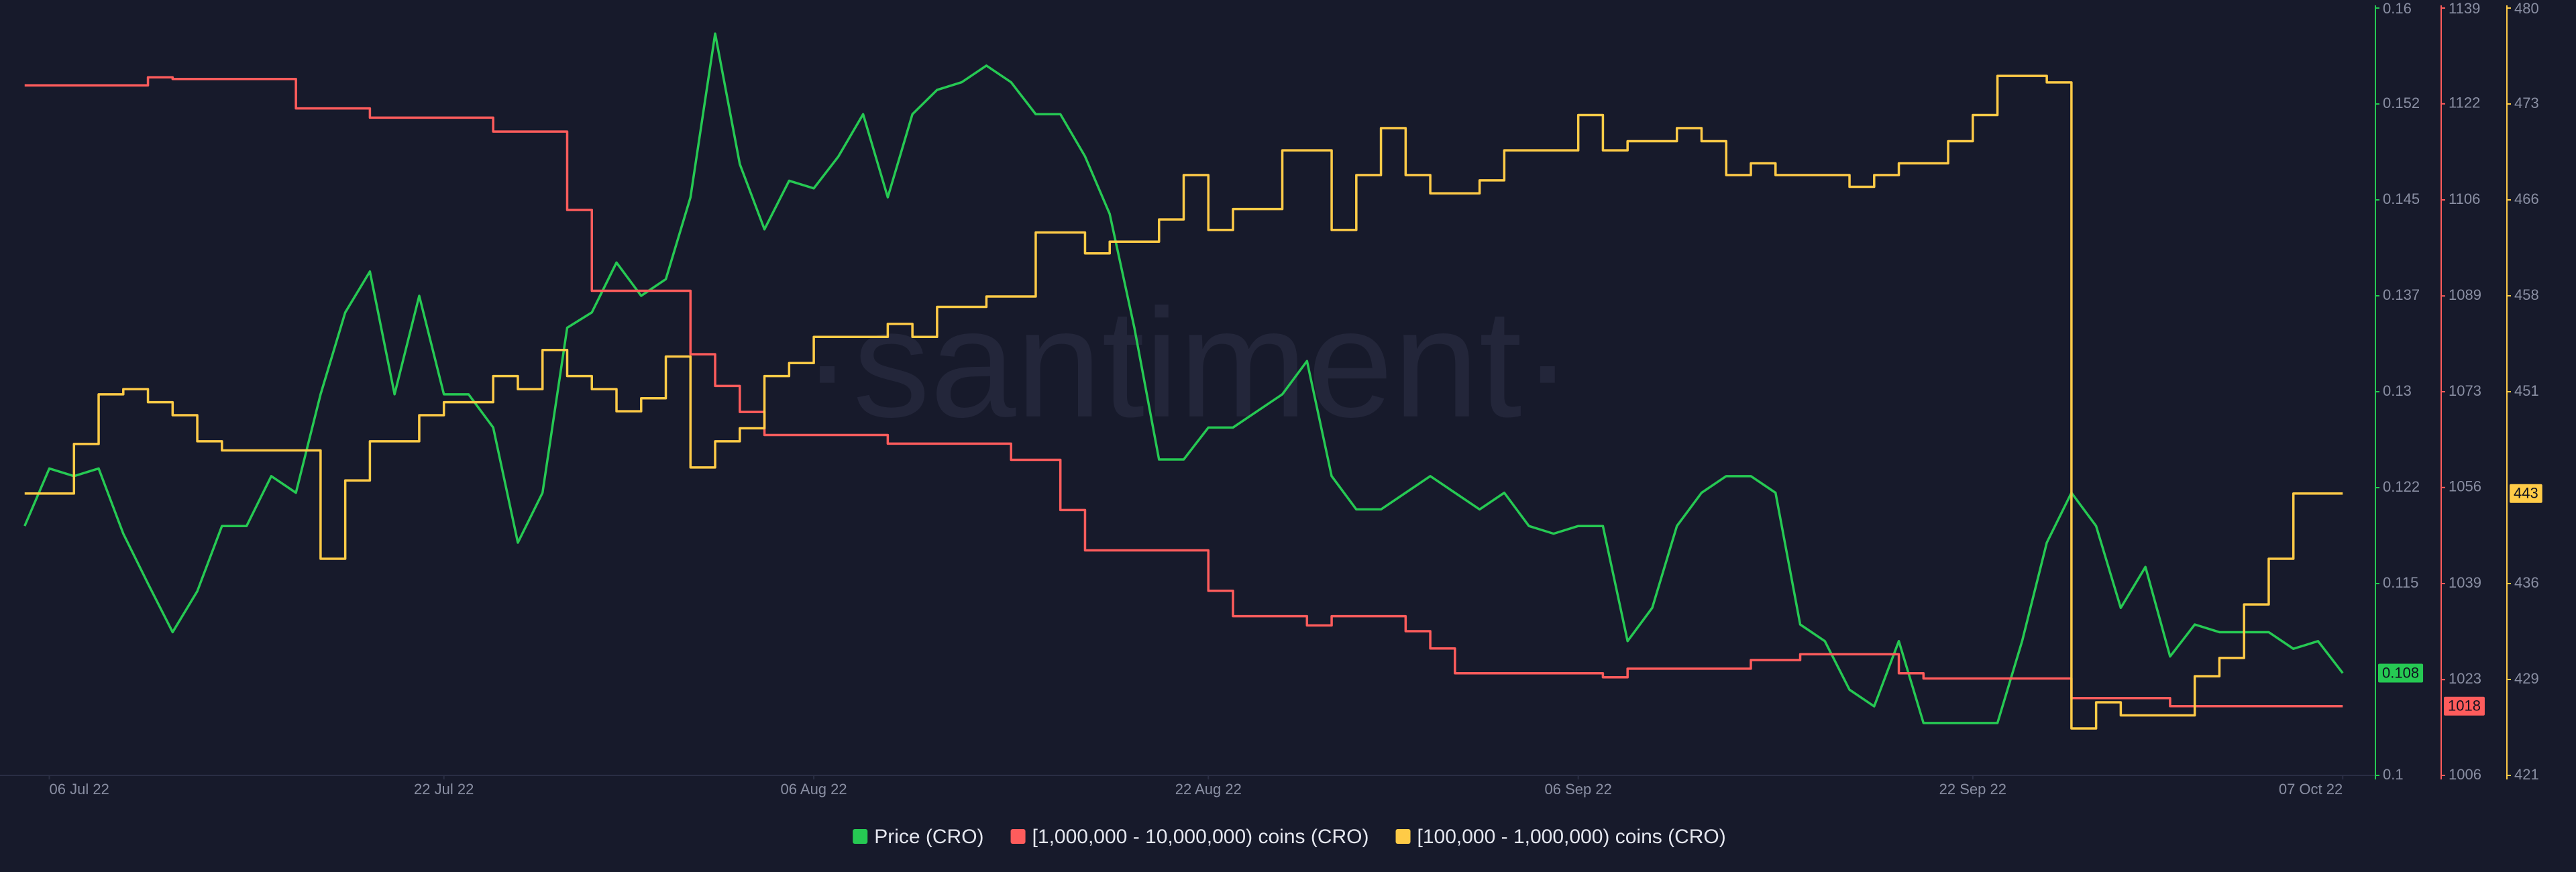 This screenshot has width=2576, height=872. I want to click on y-tick-label: 466, so click(2526, 198).